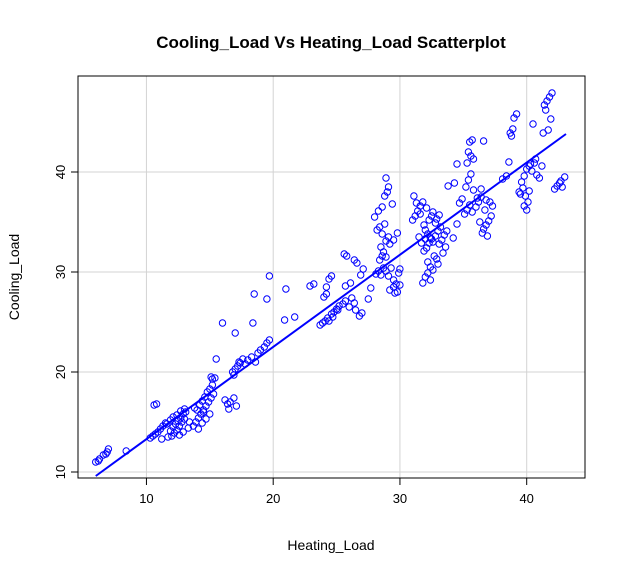 This screenshot has height=574, width=624. Describe the element at coordinates (400, 498) in the screenshot. I see `x-tick-label: 30` at that location.